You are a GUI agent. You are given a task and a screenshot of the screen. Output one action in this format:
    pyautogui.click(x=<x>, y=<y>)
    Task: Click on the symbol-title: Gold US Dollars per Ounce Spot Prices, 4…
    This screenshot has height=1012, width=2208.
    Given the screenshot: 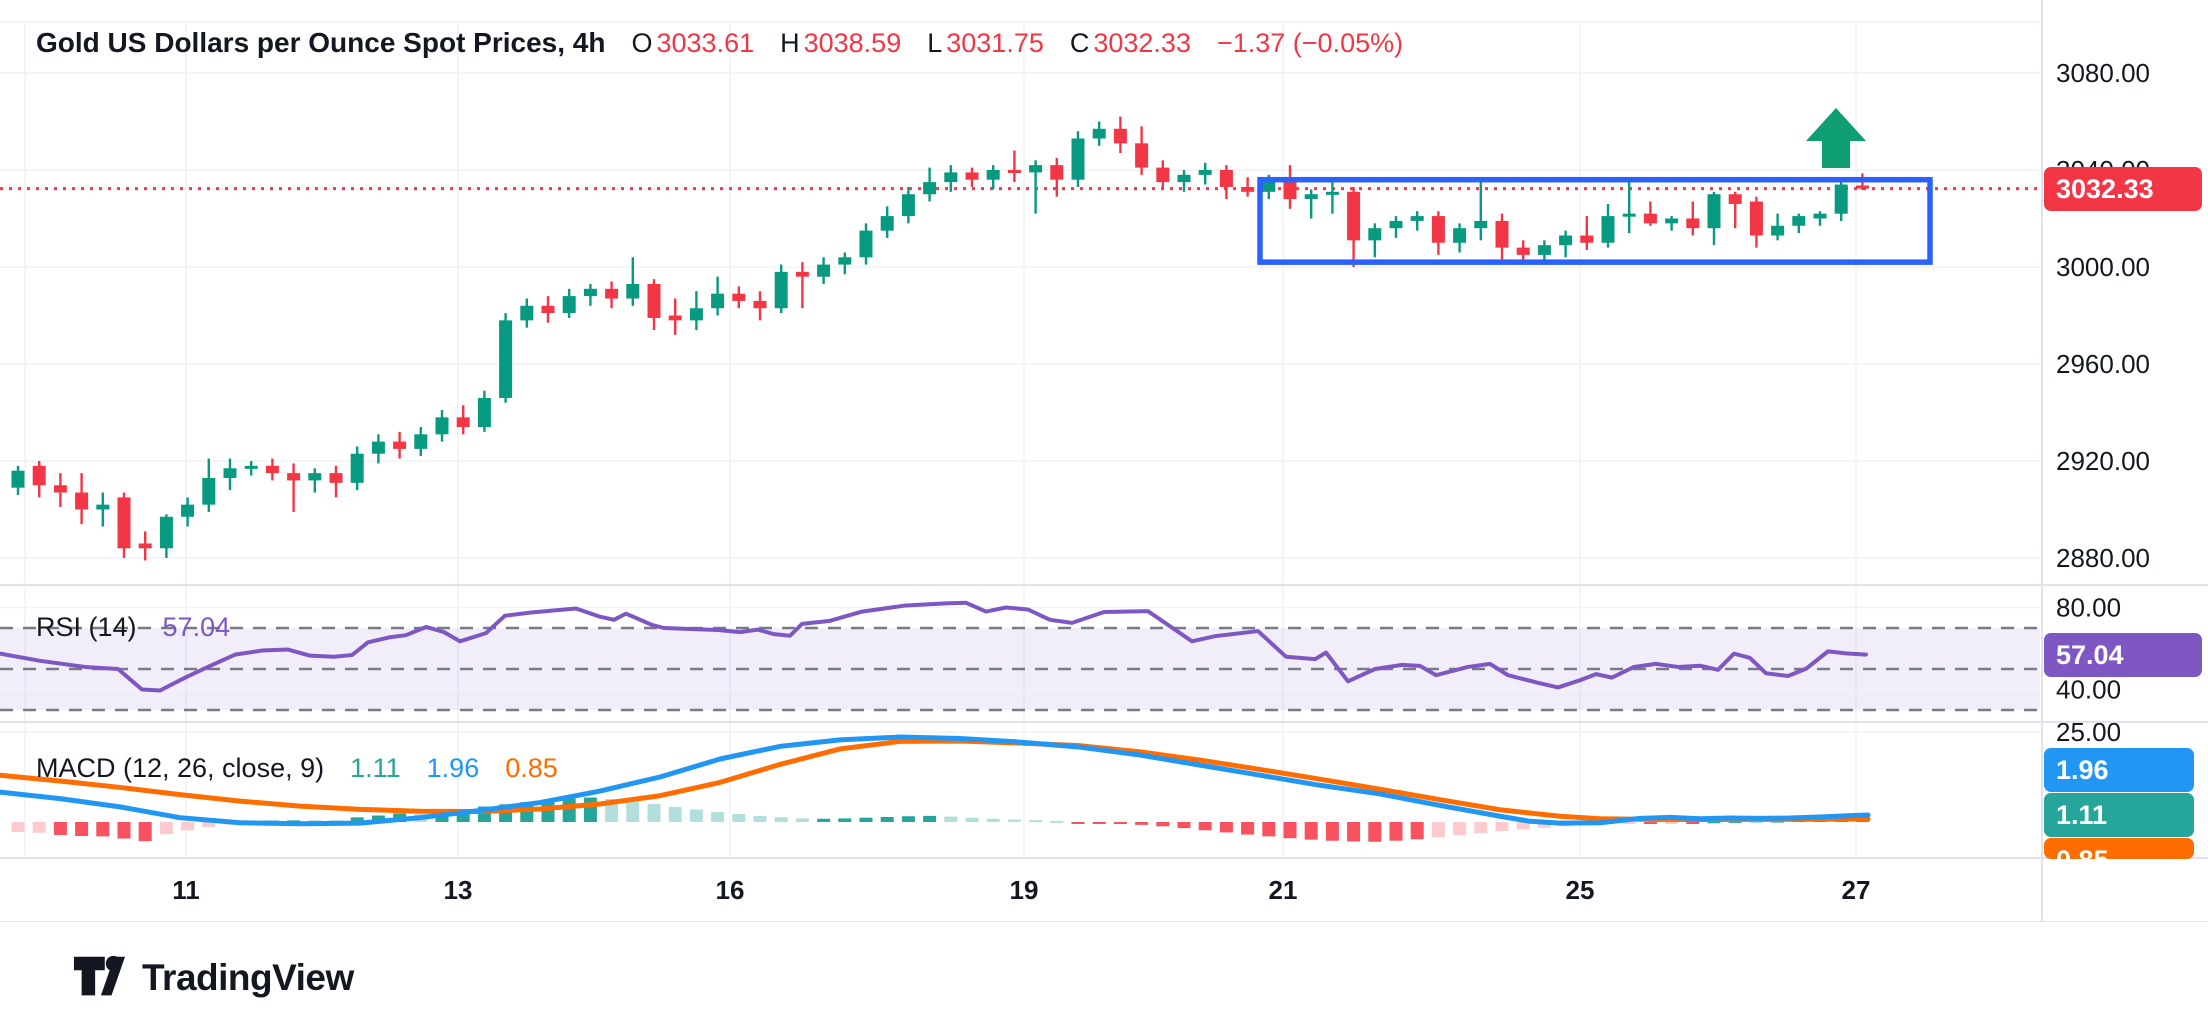 What is the action you would take?
    pyautogui.click(x=321, y=42)
    